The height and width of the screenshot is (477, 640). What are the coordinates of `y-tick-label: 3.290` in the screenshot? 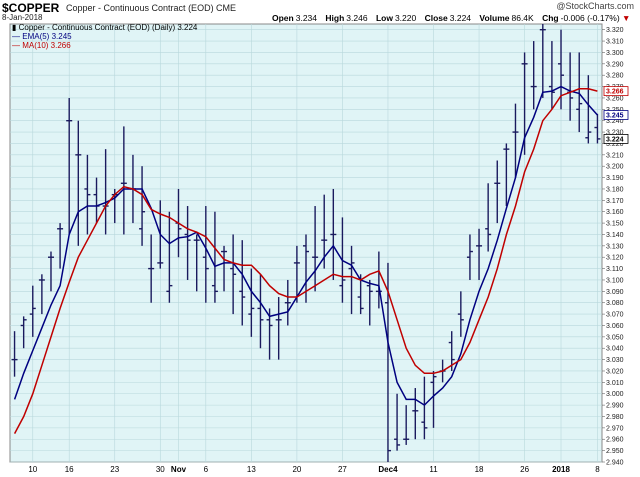 It's located at (615, 64).